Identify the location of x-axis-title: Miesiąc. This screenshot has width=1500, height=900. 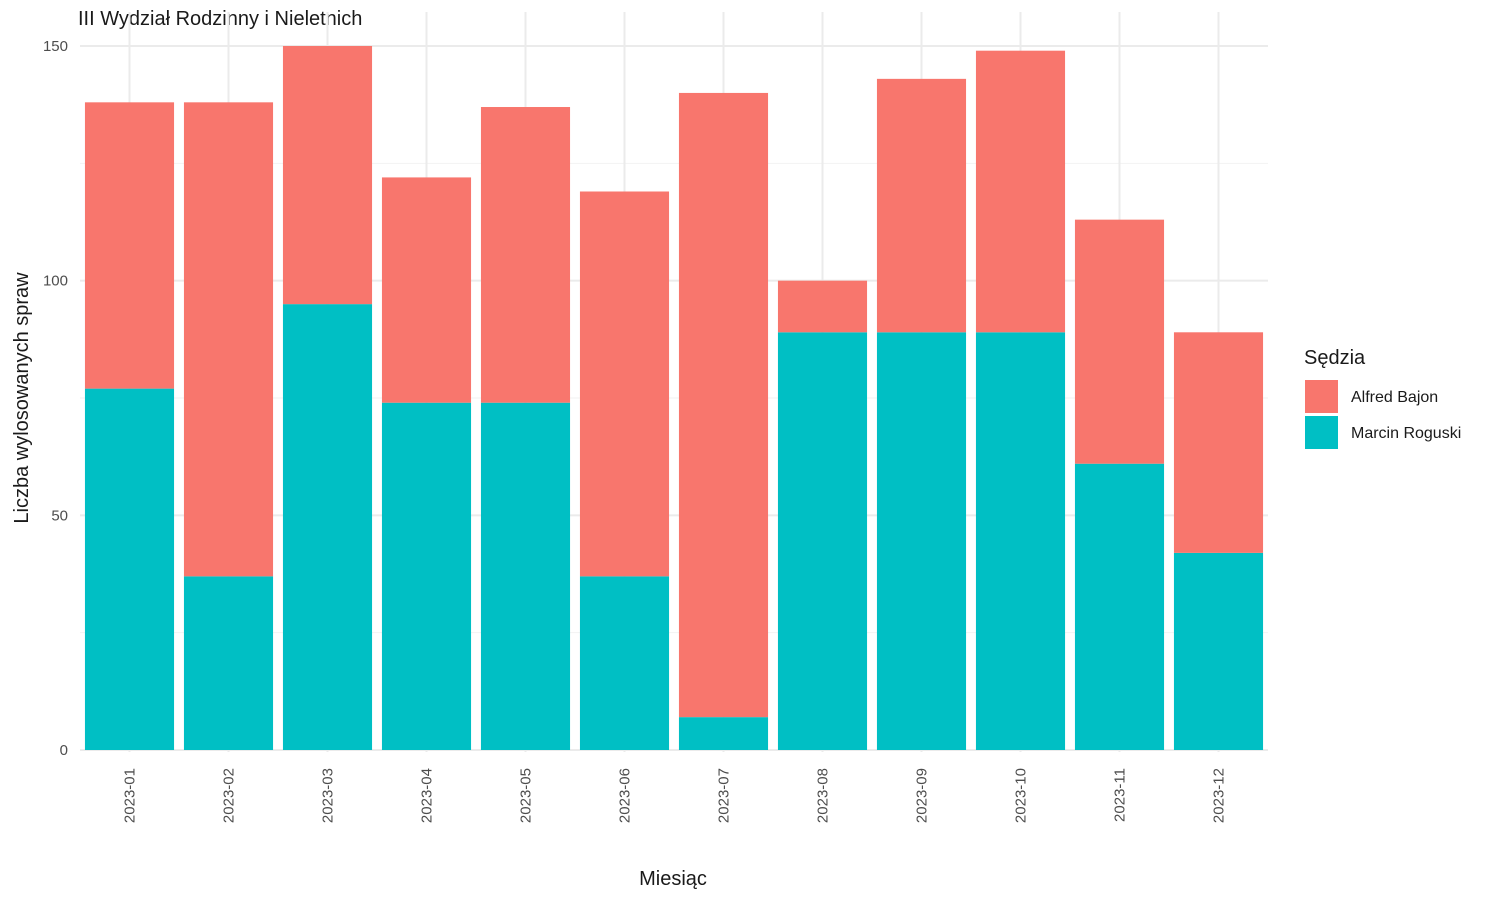
(673, 879).